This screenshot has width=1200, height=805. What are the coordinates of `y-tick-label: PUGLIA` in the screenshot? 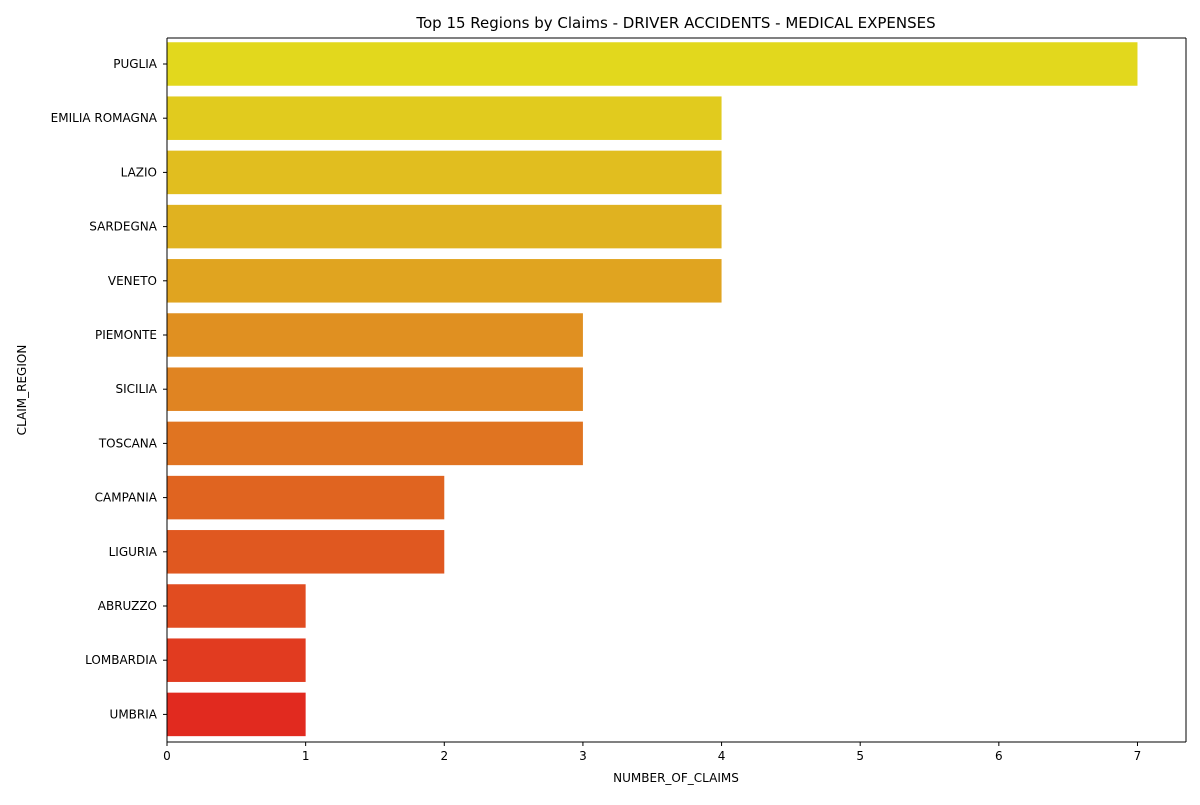 It's located at (135, 64).